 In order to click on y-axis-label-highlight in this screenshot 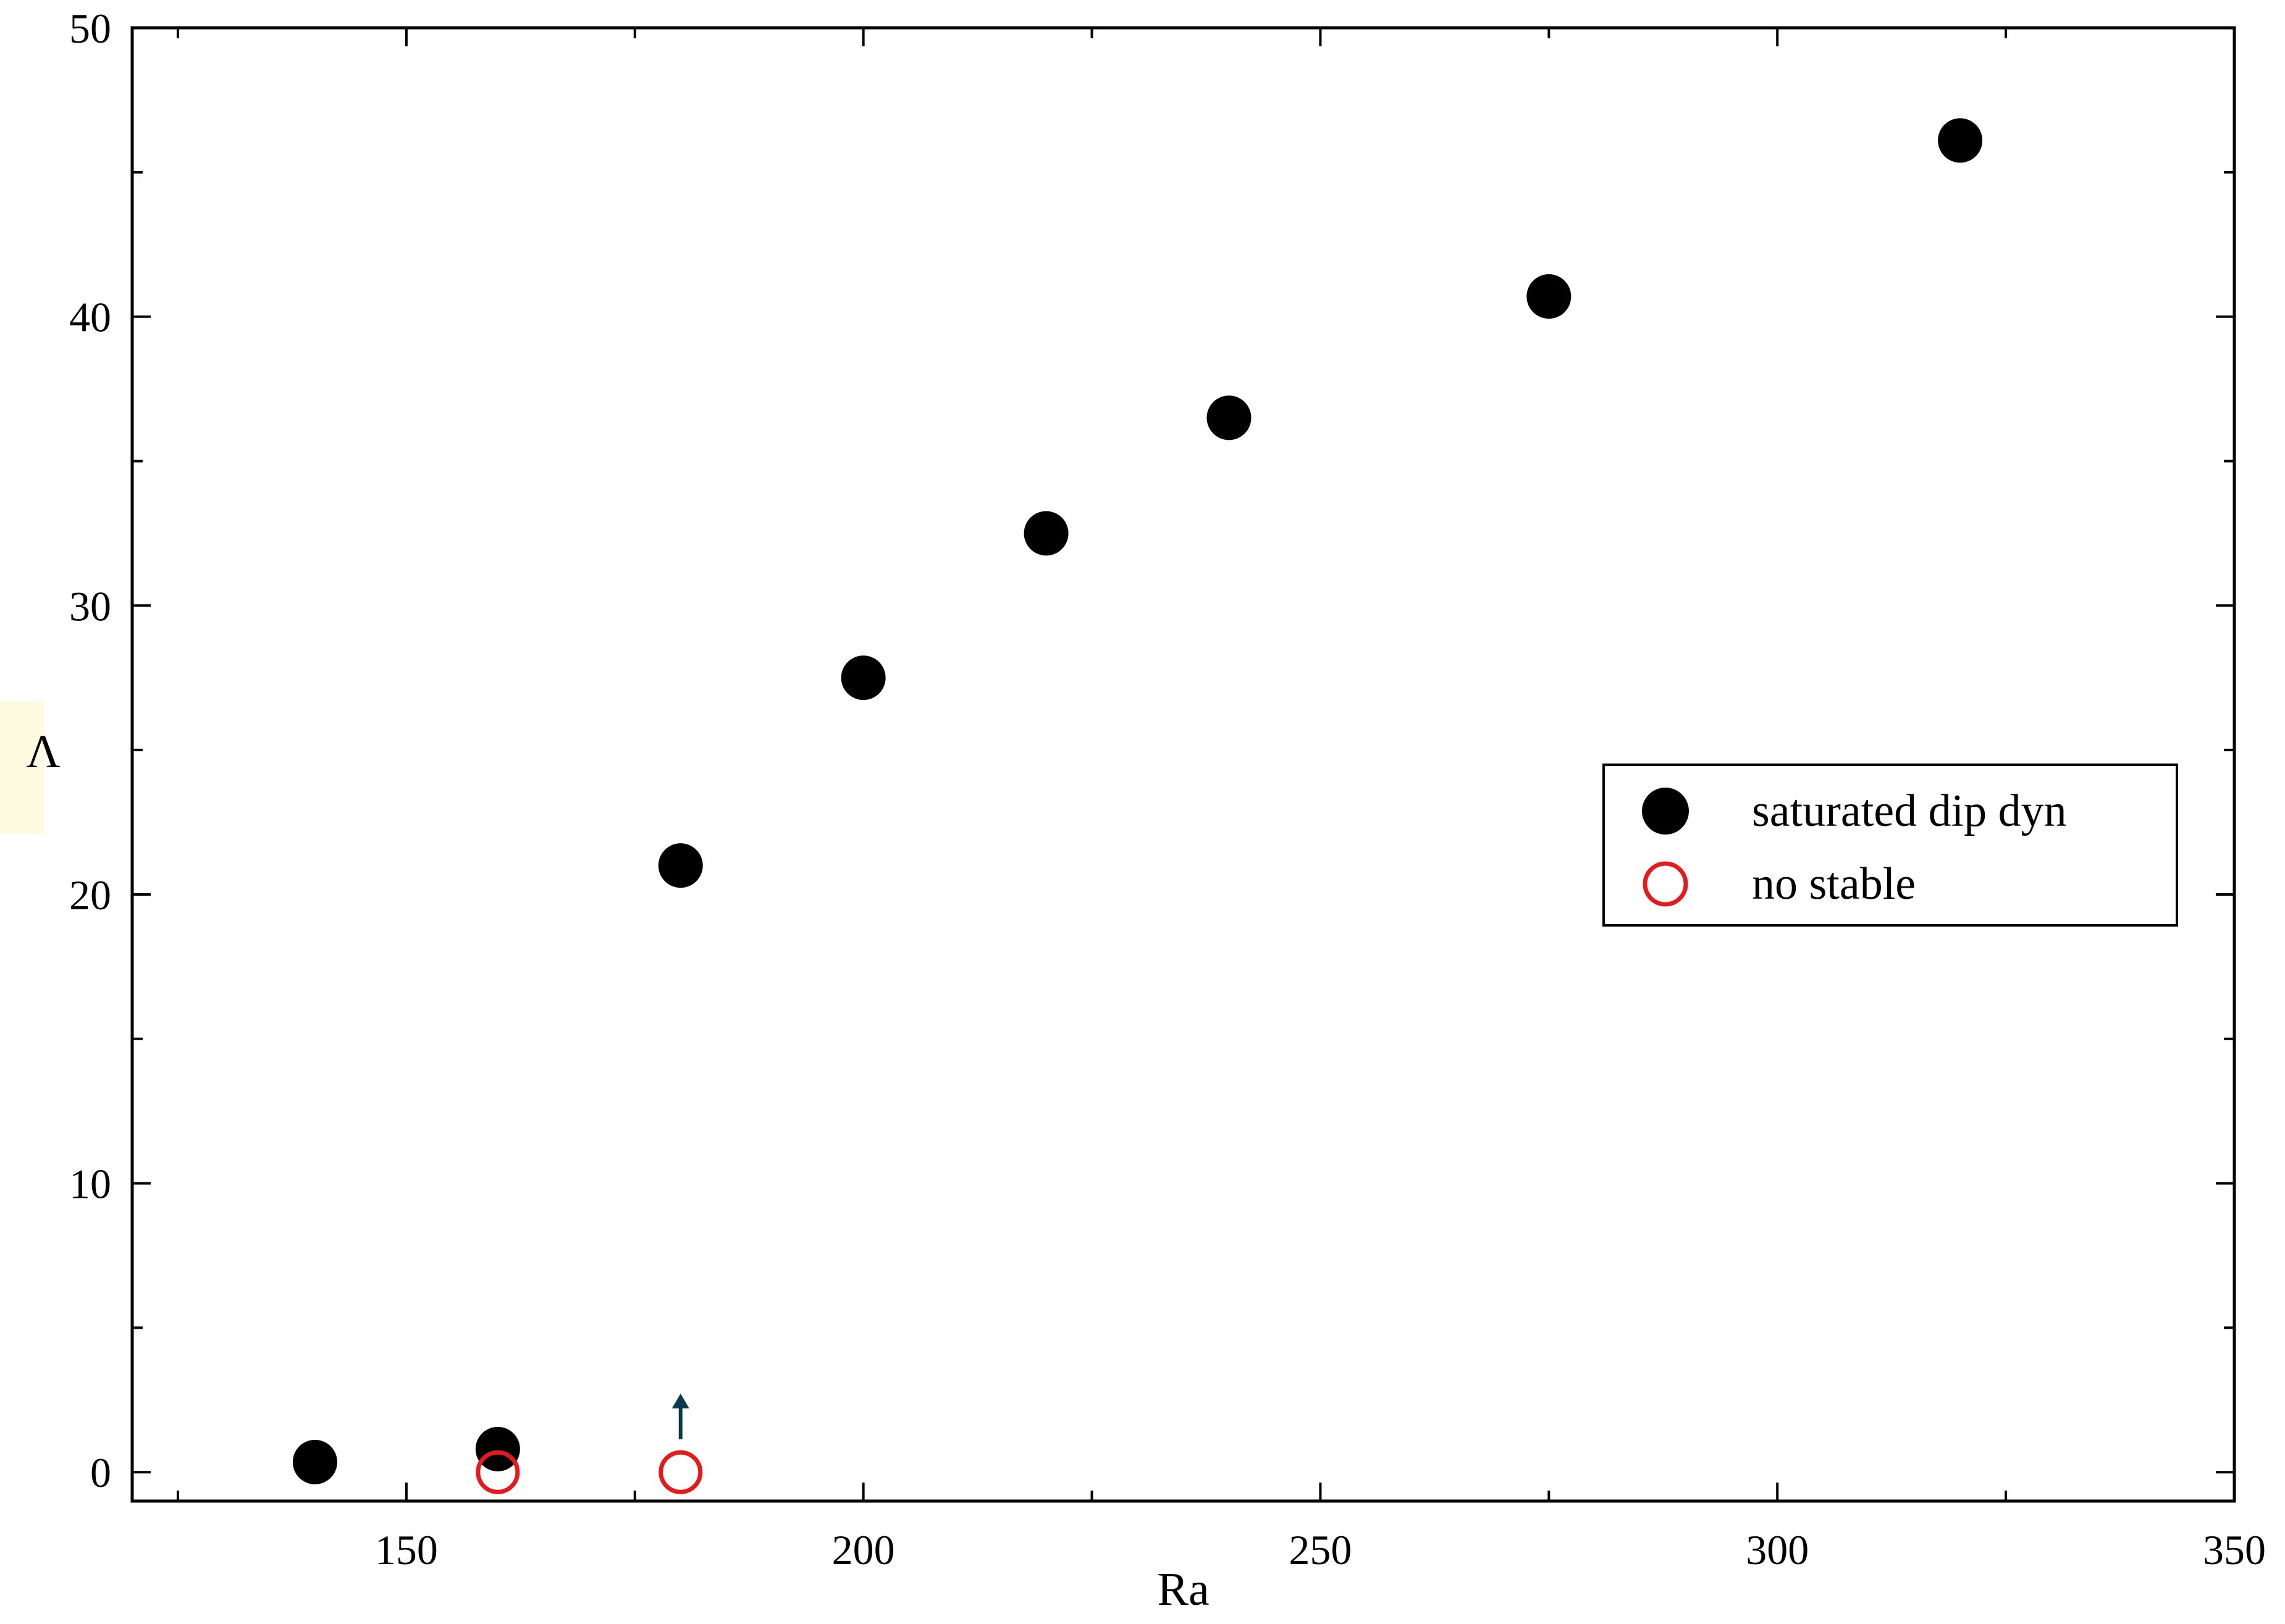, I will do `click(22, 767)`.